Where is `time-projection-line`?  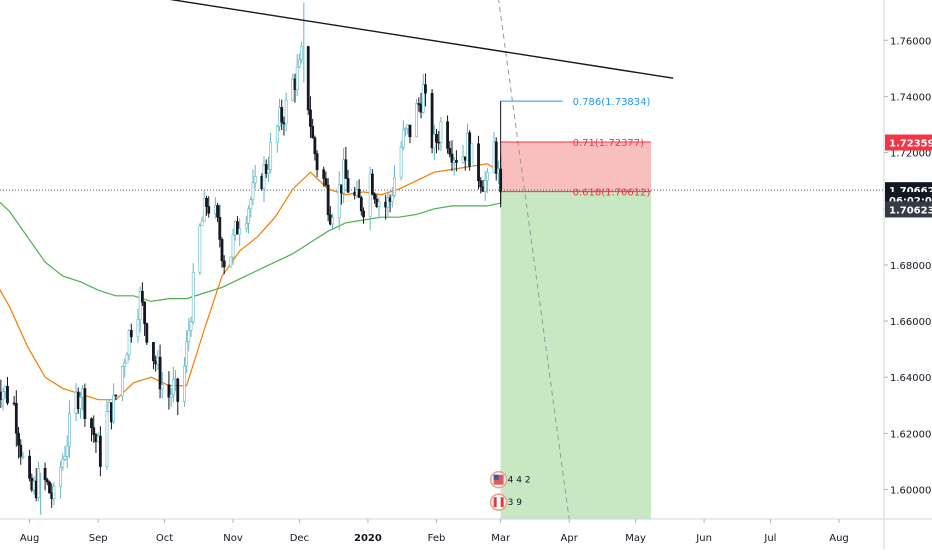 time-projection-line is located at coordinates (534, 260).